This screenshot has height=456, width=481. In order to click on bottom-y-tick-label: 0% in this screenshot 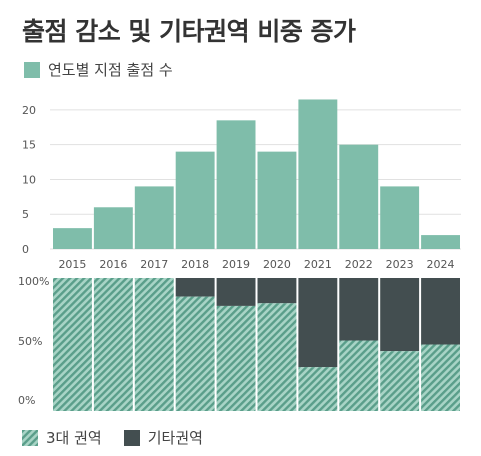, I will do `click(26, 400)`.